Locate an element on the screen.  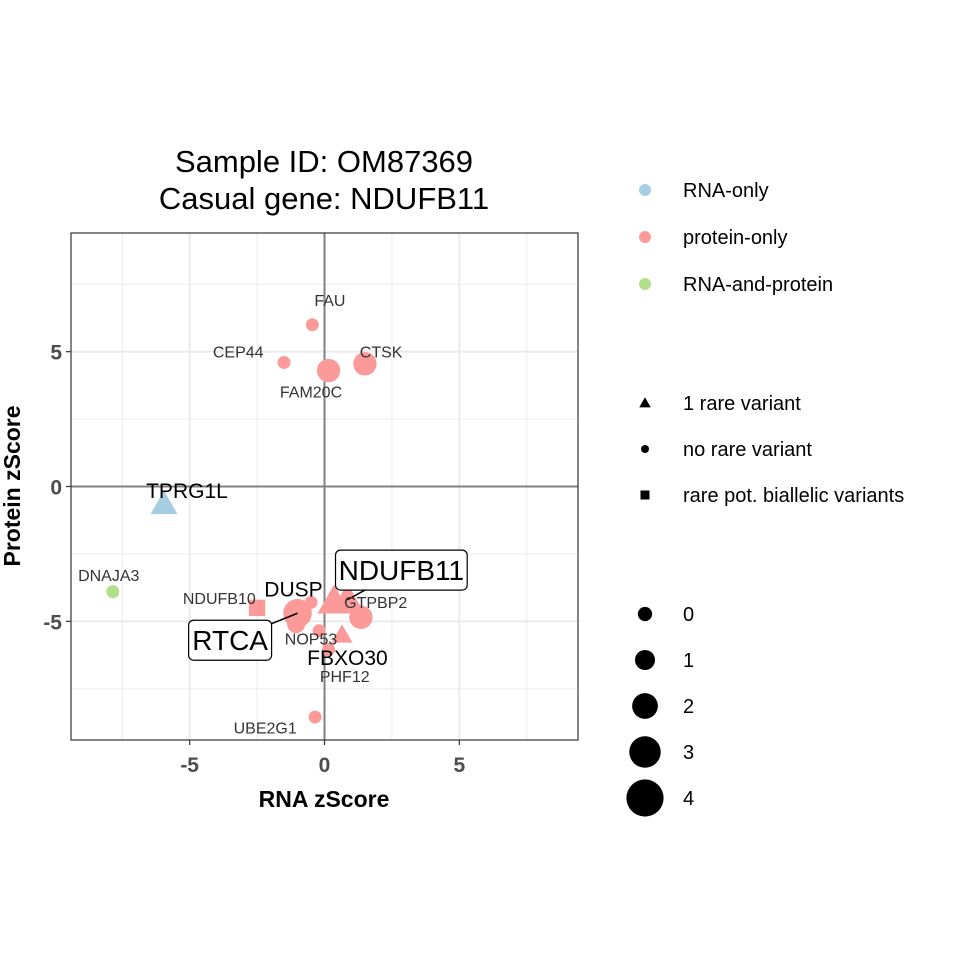
point-label: RTCA is located at coordinates (230, 640).